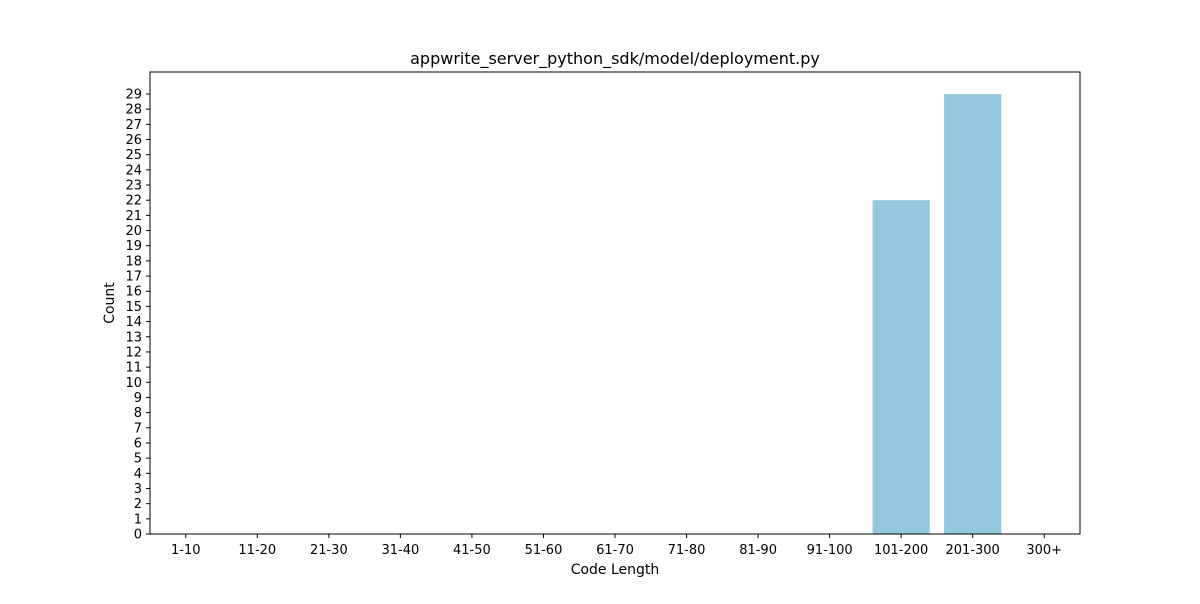 Image resolution: width=1200 pixels, height=604 pixels. I want to click on y-tick-label: 24, so click(133, 170).